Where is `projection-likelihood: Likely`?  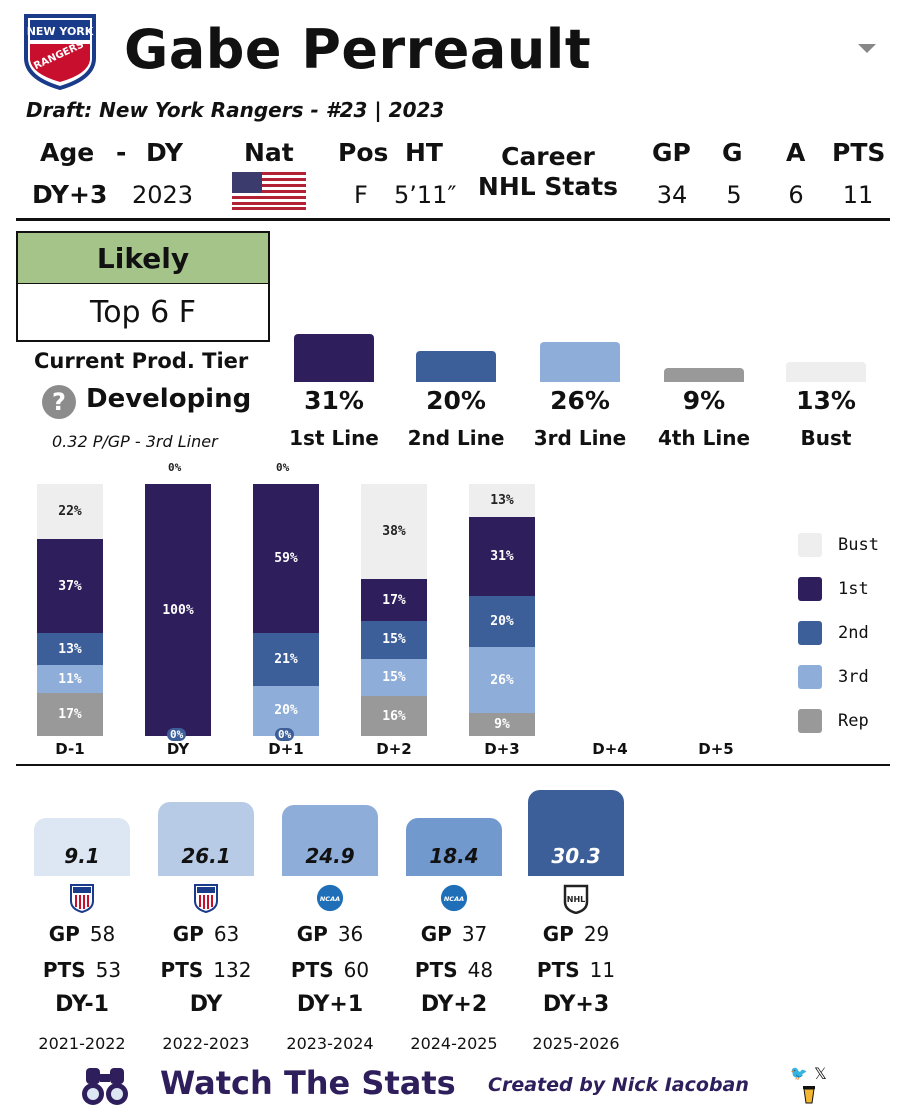 projection-likelihood: Likely is located at coordinates (143, 258).